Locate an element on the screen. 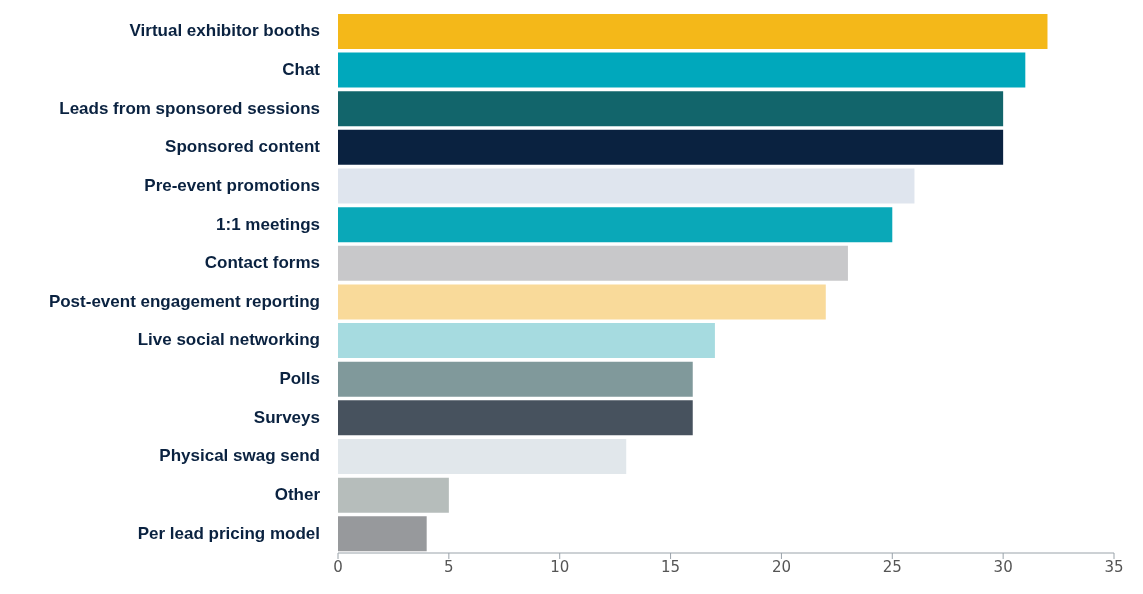 The image size is (1143, 594). y-tick-label: Surveys is located at coordinates (286, 417).